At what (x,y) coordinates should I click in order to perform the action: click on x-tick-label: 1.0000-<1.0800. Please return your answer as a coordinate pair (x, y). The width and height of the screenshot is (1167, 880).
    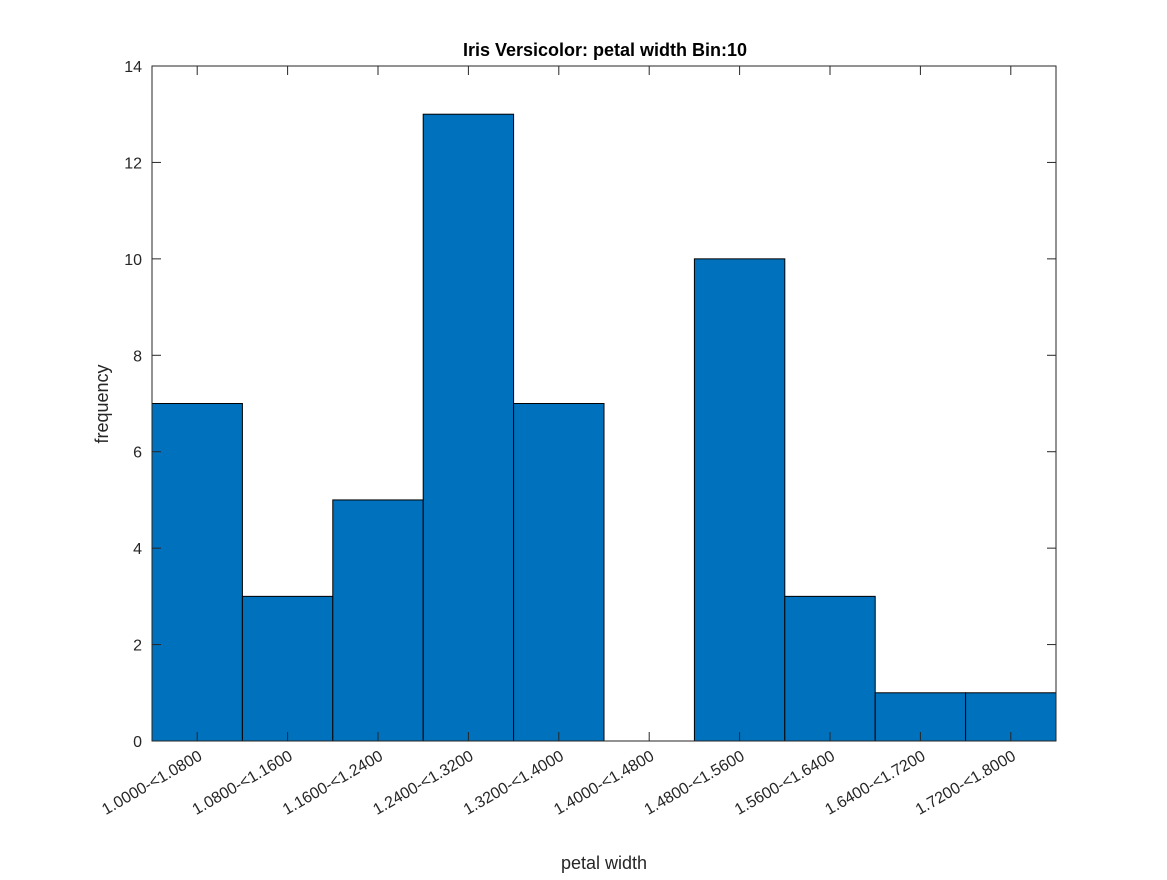
    Looking at the image, I should click on (152, 783).